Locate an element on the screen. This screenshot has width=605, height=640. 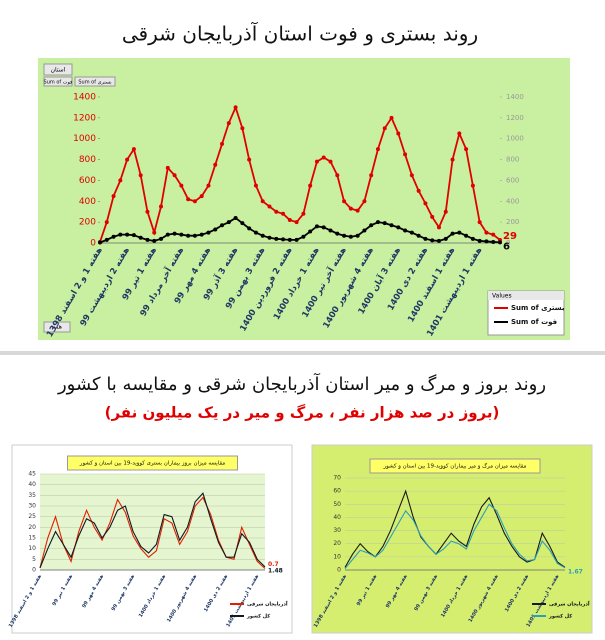
y2-tick-label: 400 is located at coordinates (512, 201).